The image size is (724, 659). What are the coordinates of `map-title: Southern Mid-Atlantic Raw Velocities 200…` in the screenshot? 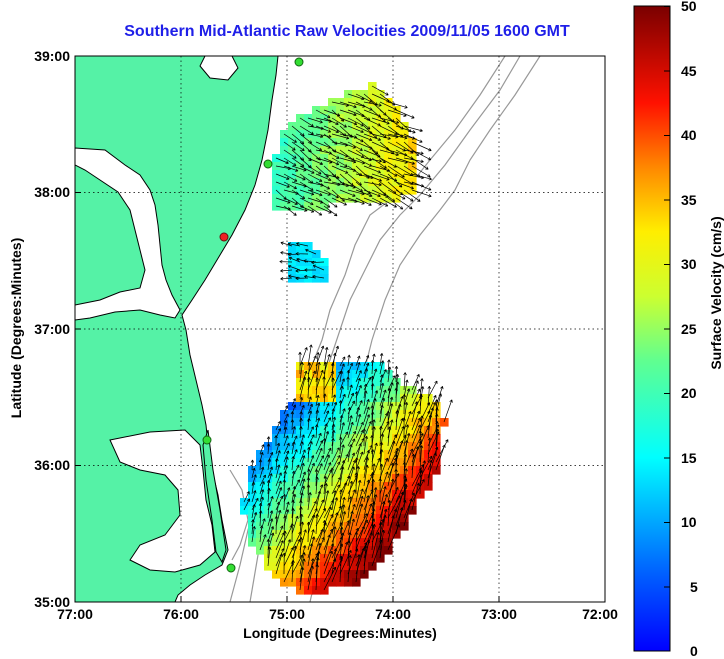 It's located at (347, 31).